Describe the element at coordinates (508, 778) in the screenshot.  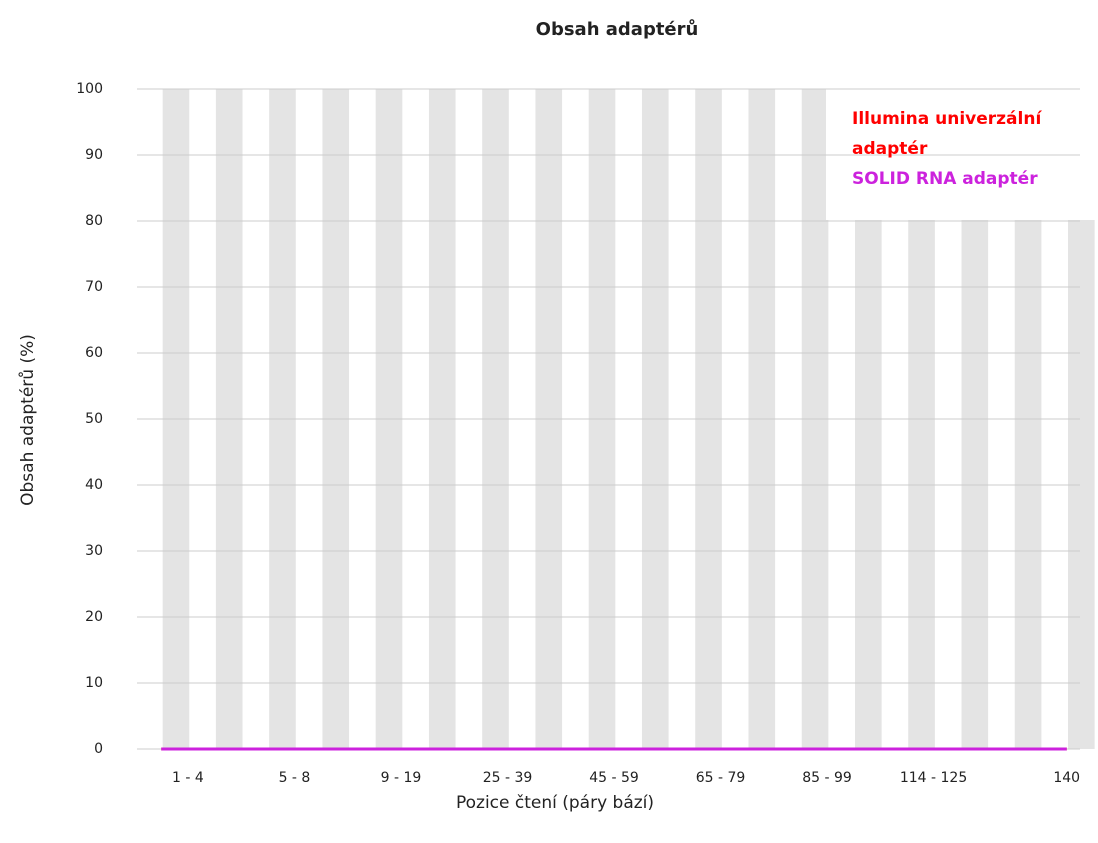
I see `x-tick-label: 25 - 39` at that location.